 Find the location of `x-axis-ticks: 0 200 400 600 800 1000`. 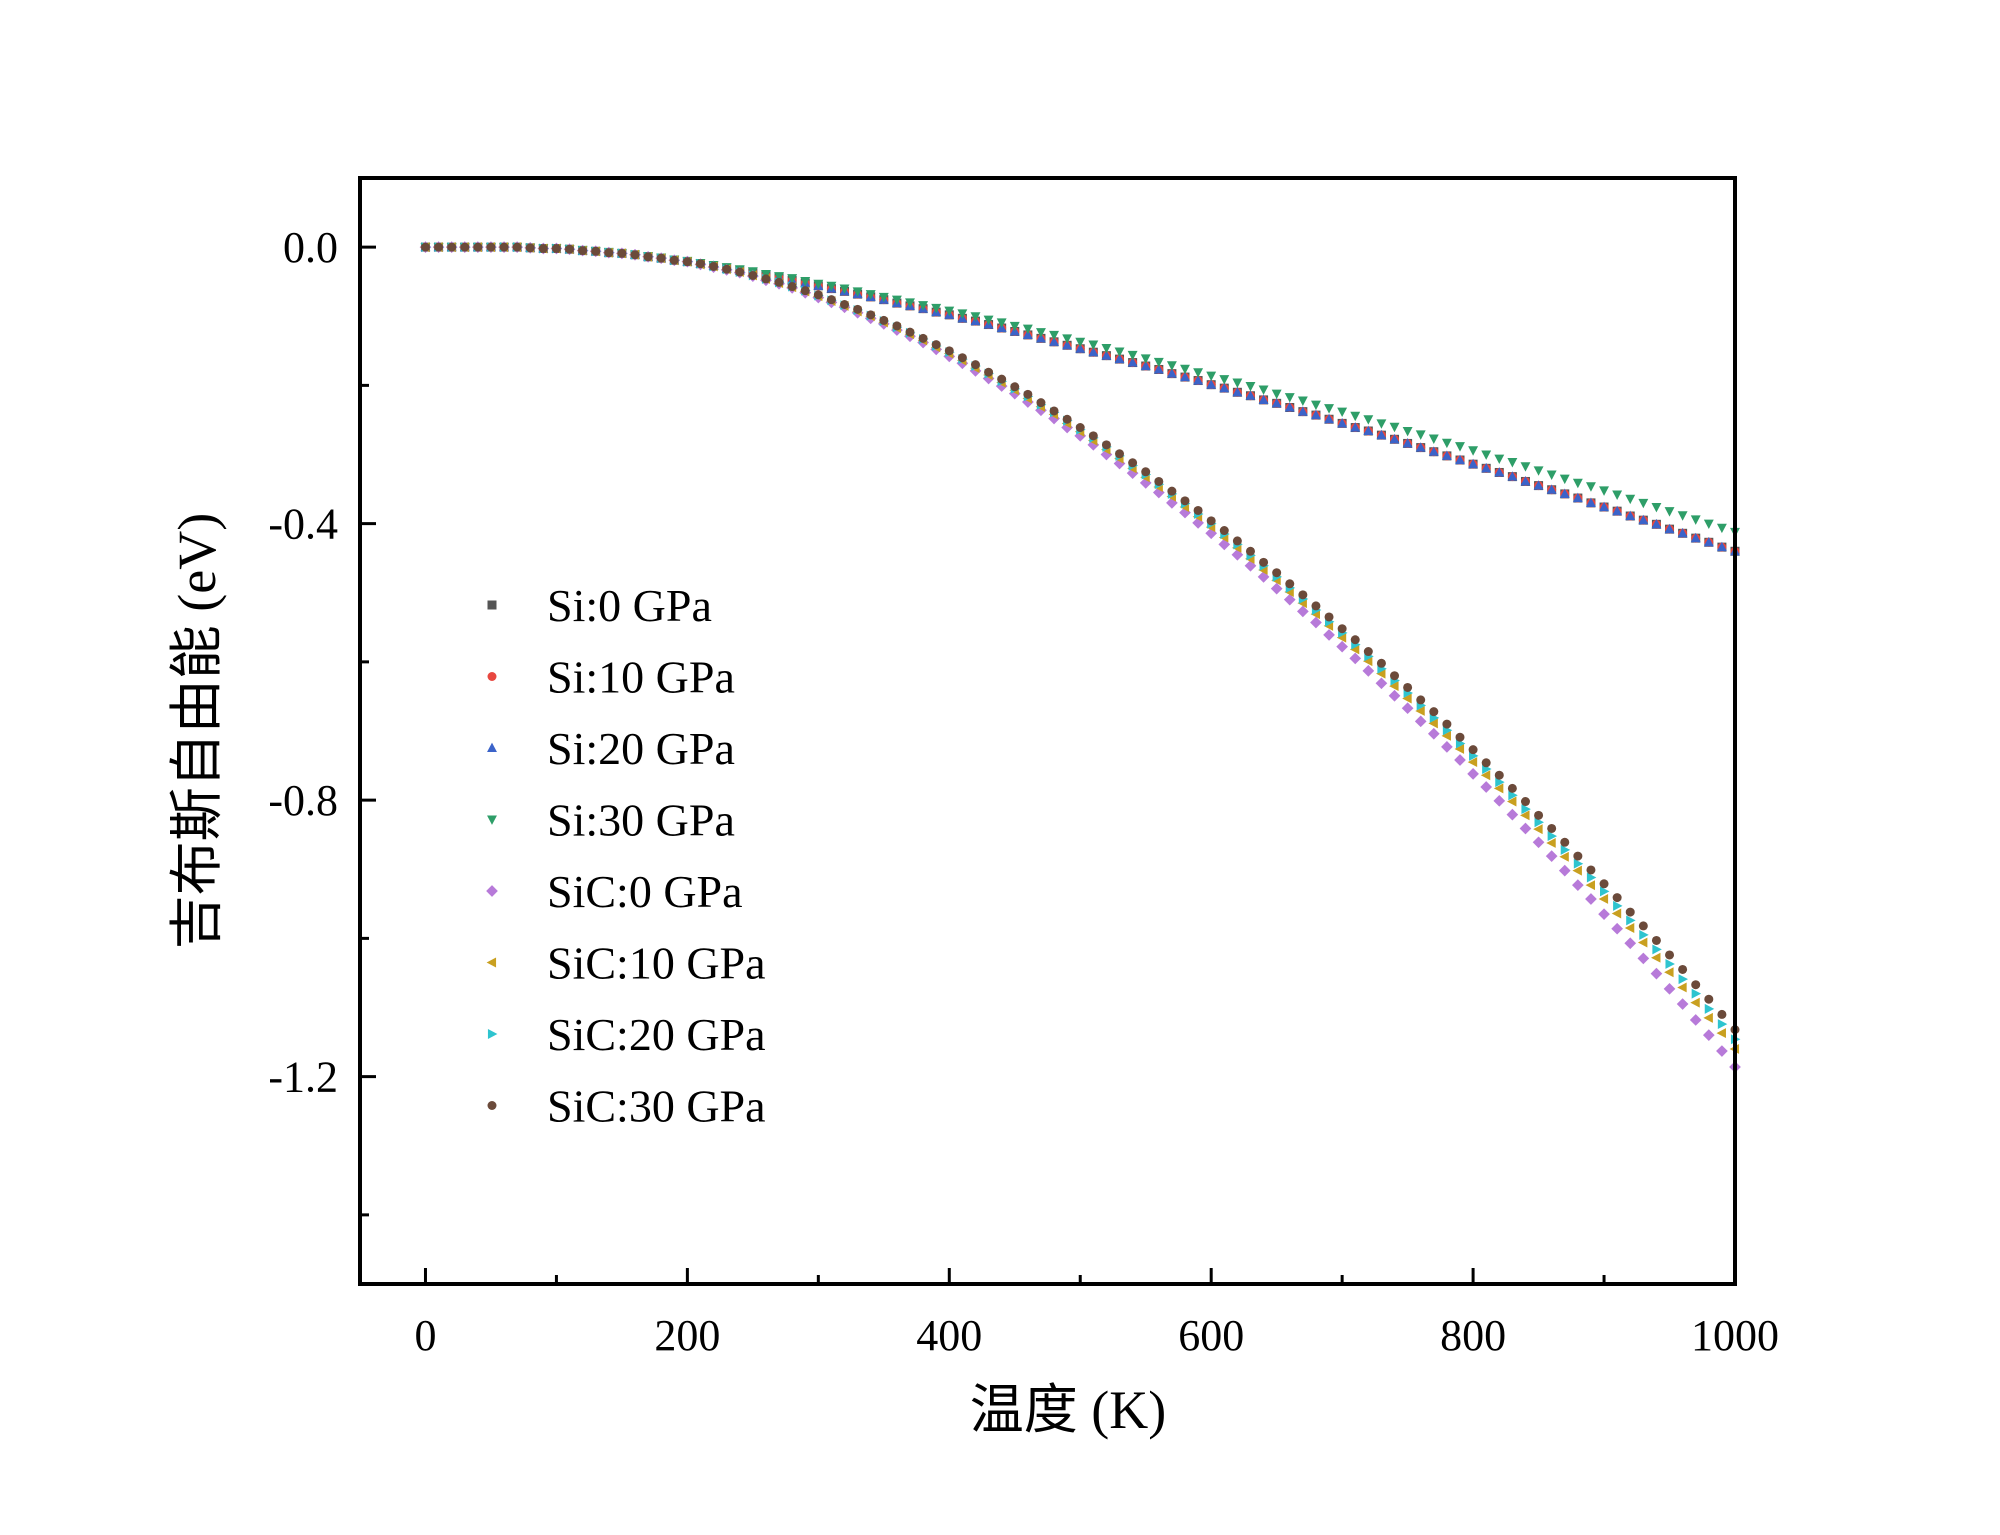

x-axis-ticks: 0 200 400 600 800 1000 is located at coordinates (1096, 1314).